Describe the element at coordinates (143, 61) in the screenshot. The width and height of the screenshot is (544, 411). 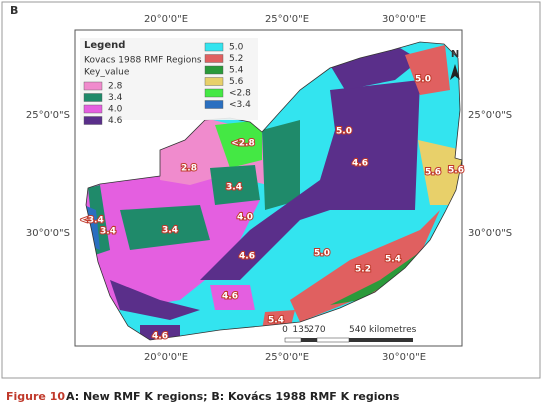
I see `legend-subtitle: Kovacs 1988 RMF Regions` at that location.